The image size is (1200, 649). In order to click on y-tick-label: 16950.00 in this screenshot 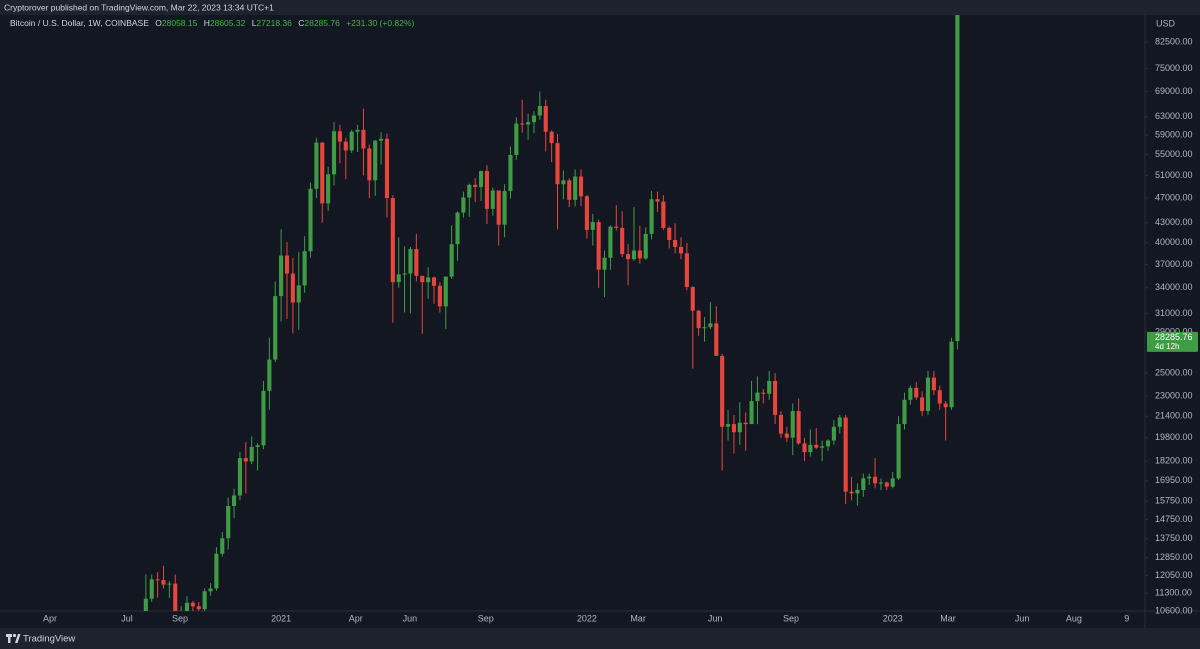, I will do `click(1174, 480)`.